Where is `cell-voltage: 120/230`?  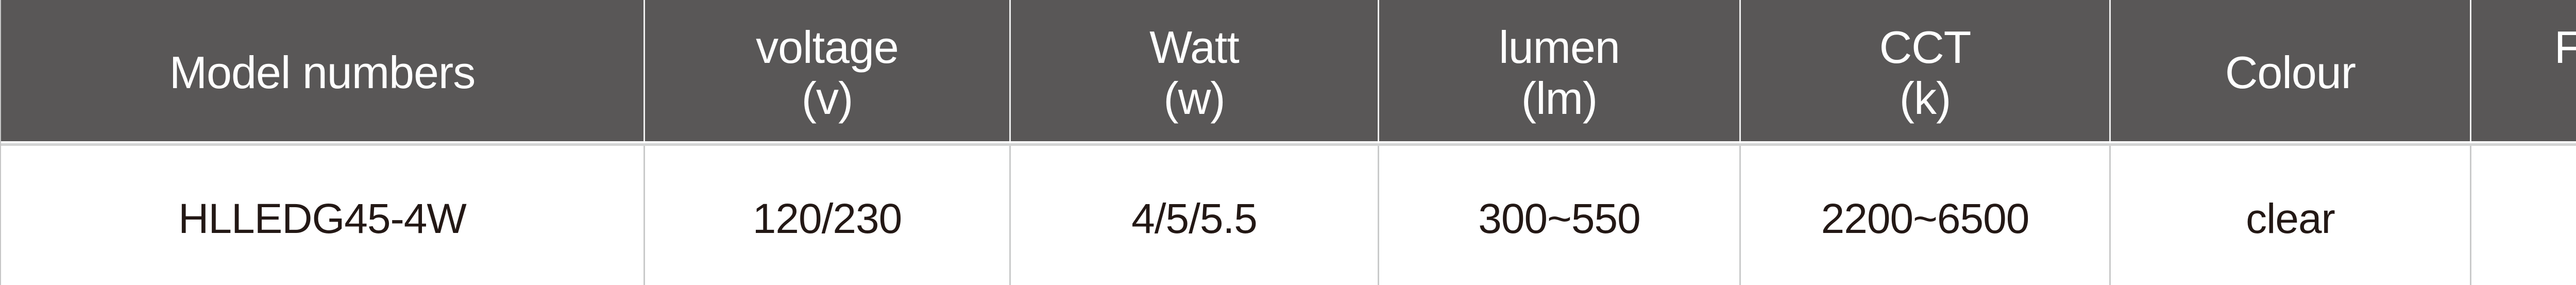
cell-voltage: 120/230 is located at coordinates (828, 215).